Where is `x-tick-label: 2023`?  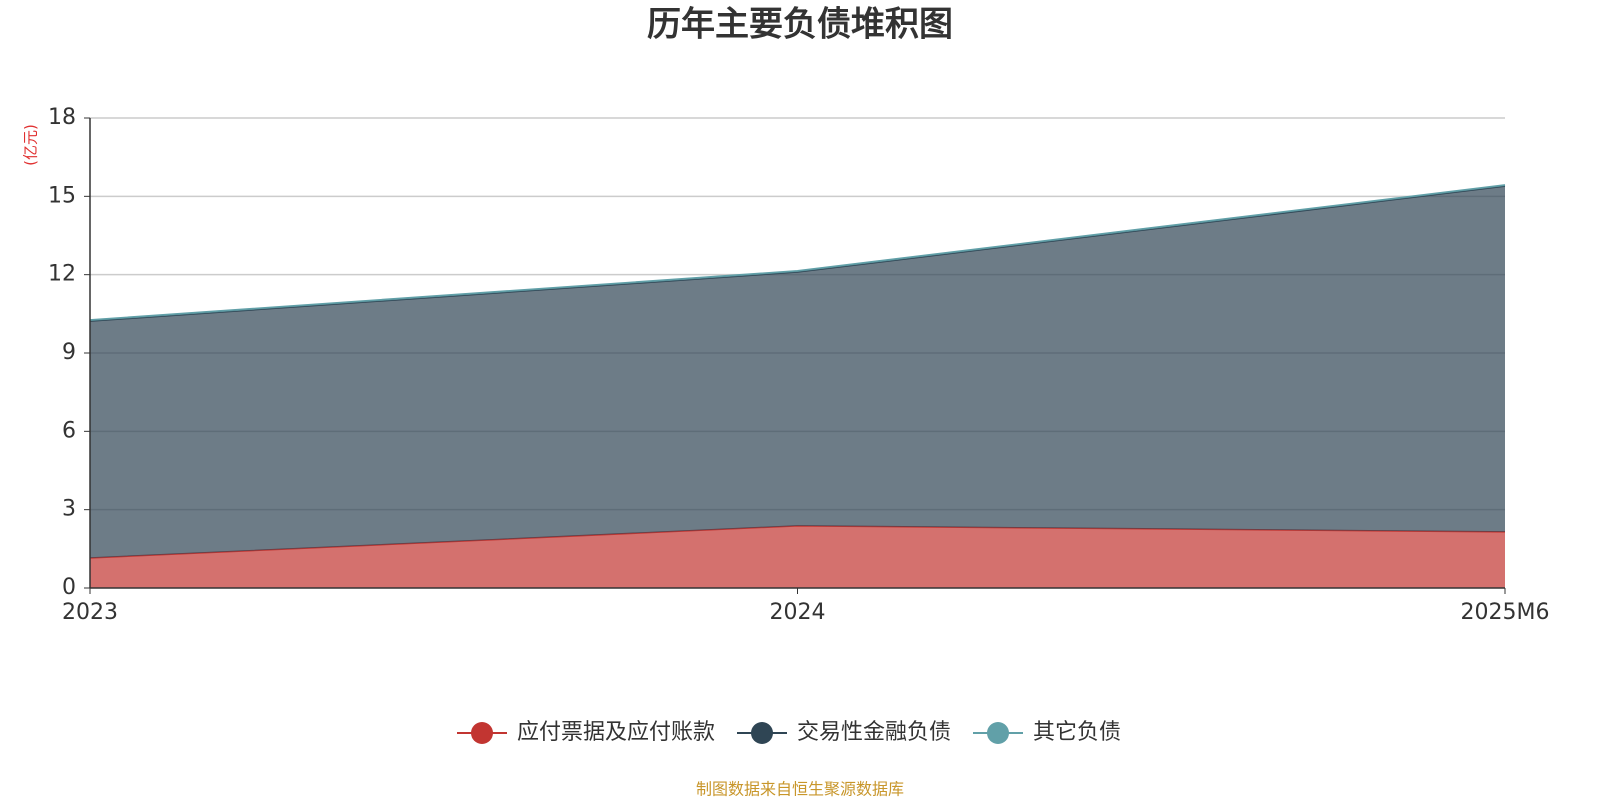 x-tick-label: 2023 is located at coordinates (90, 612).